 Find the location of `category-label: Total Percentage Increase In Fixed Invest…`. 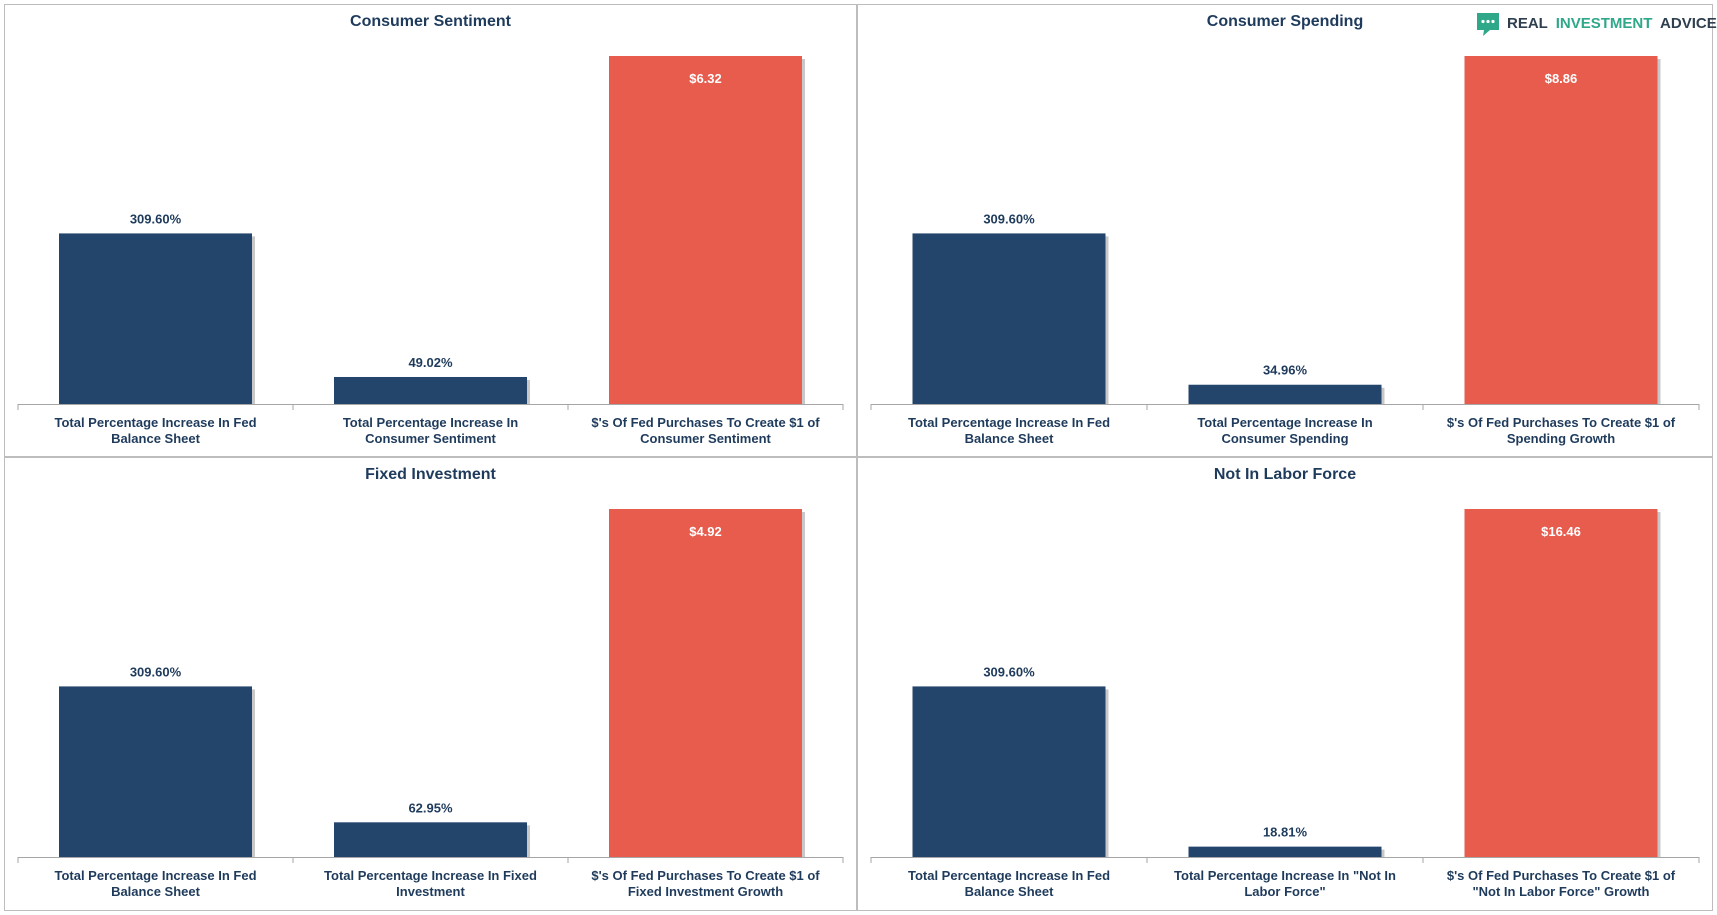

category-label: Total Percentage Increase In Fixed Invest… is located at coordinates (430, 883).